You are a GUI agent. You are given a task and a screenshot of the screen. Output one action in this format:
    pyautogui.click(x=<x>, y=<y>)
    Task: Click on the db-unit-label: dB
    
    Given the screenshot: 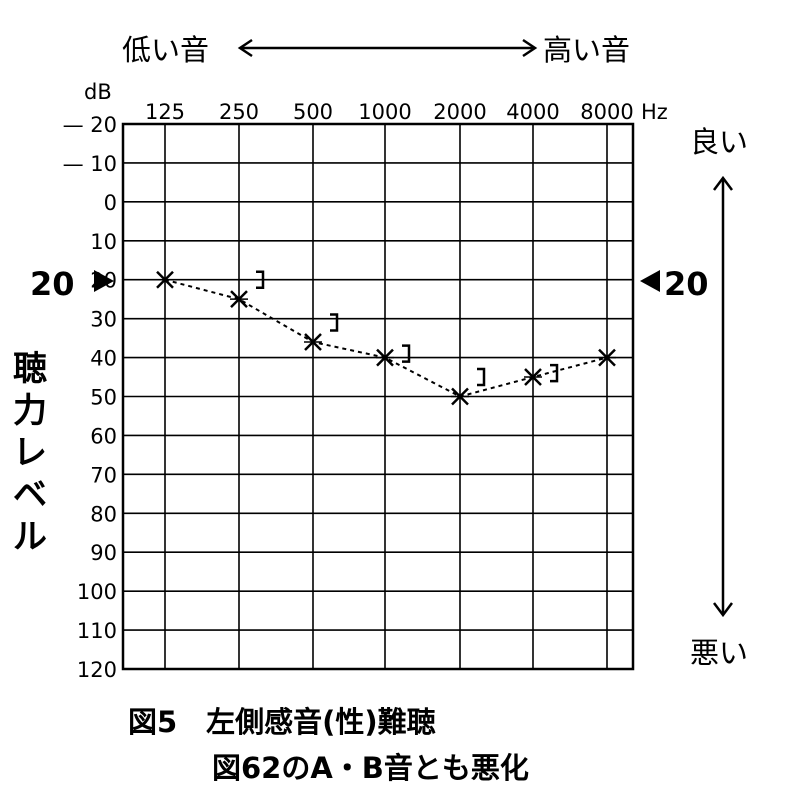 What is the action you would take?
    pyautogui.click(x=98, y=92)
    